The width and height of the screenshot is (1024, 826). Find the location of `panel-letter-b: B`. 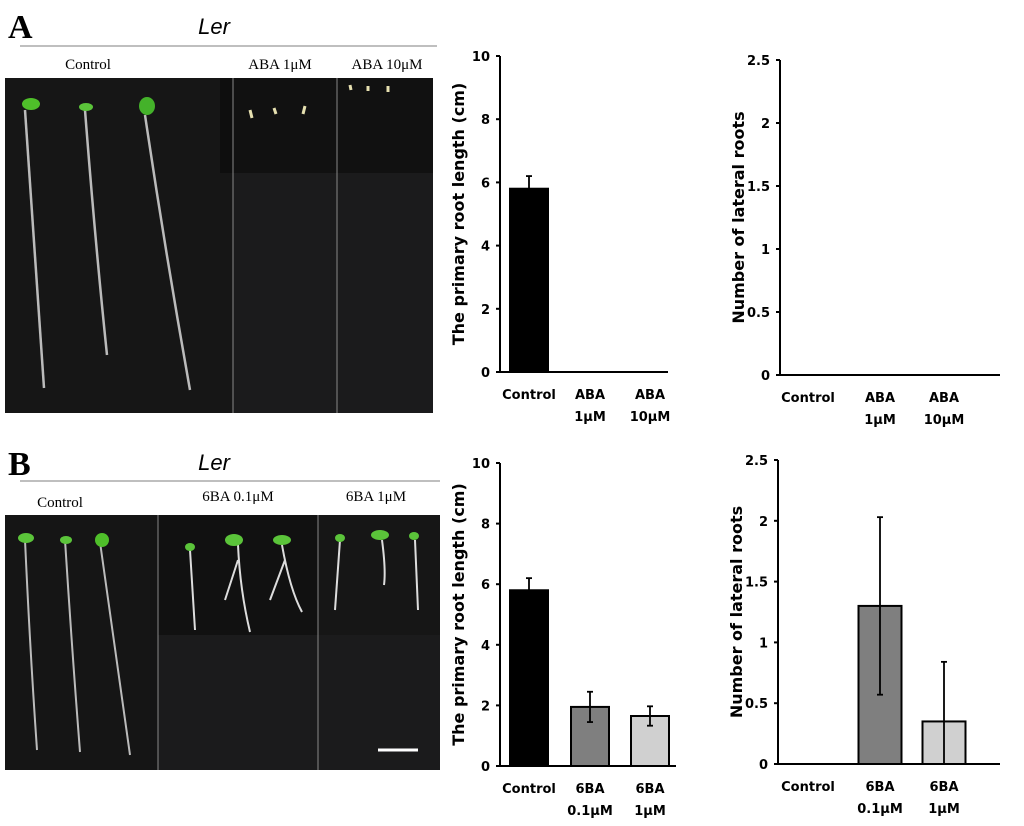

panel-letter-b: B is located at coordinates (19, 464).